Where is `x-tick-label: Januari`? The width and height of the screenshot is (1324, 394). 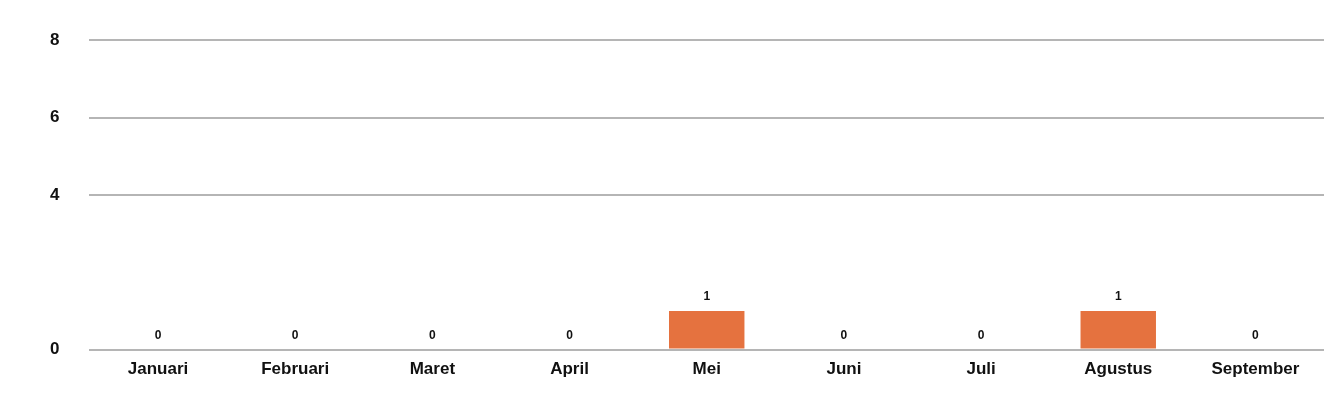
x-tick-label: Januari is located at coordinates (158, 369).